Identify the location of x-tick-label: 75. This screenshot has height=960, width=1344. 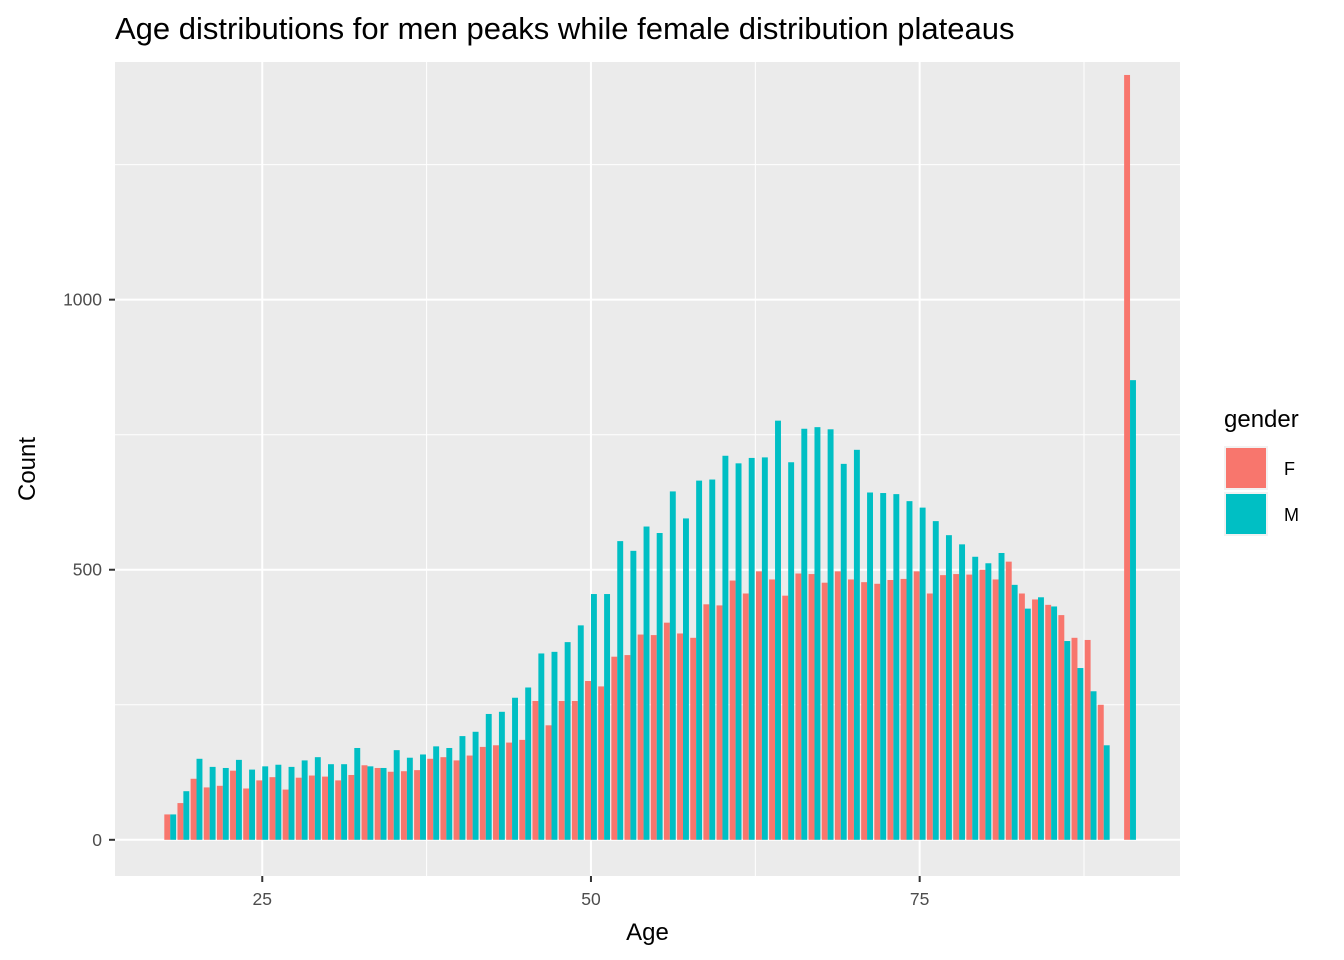
(919, 899).